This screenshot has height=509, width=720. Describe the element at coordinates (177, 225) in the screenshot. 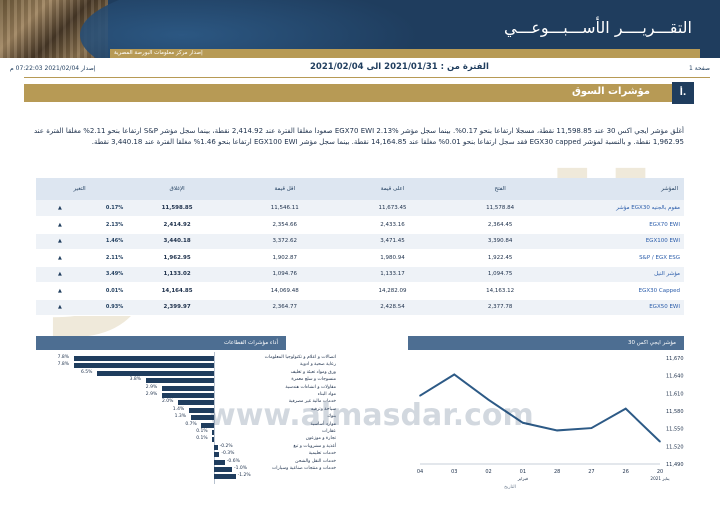

I see `cell-close: 2,414.92` at that location.